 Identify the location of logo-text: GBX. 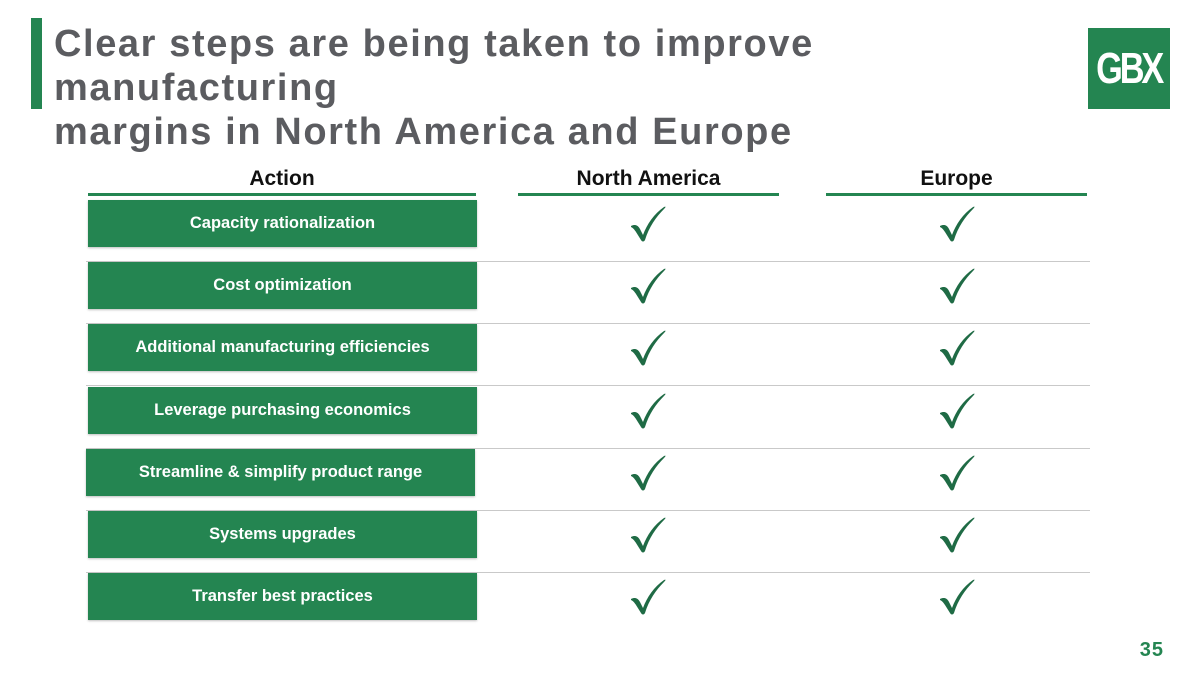
(1130, 68).